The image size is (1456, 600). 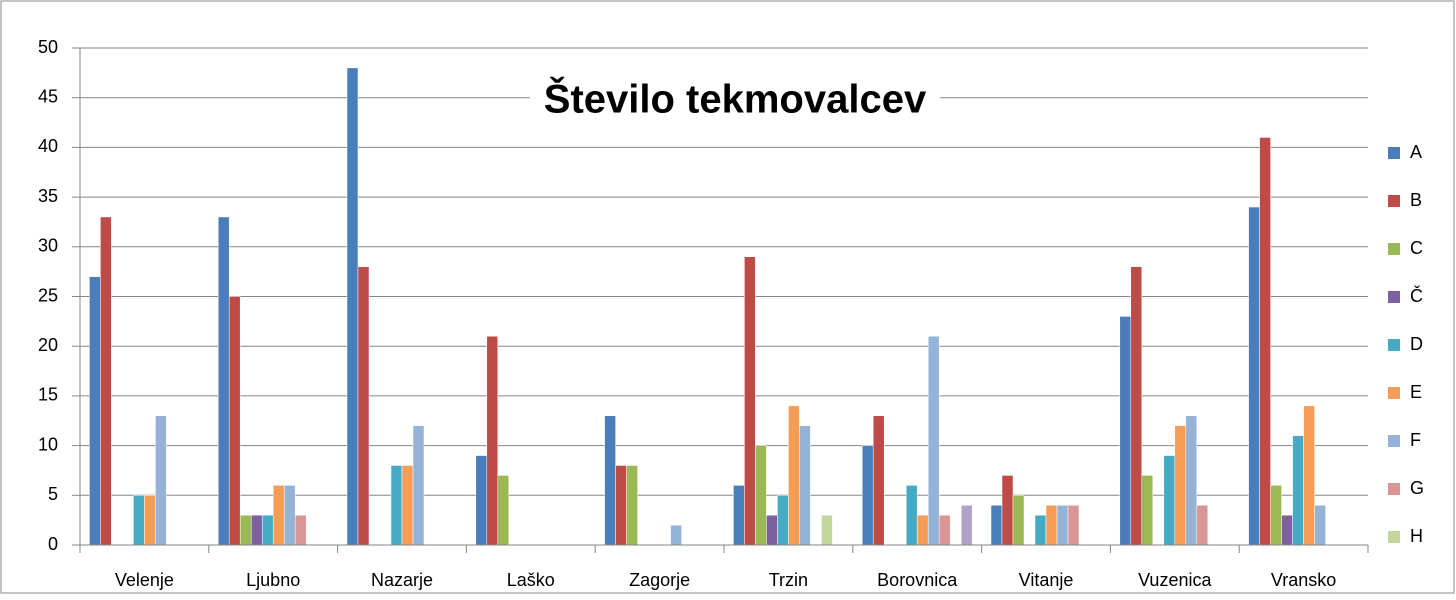 What do you see at coordinates (48, 96) in the screenshot?
I see `y-tick-label: 45` at bounding box center [48, 96].